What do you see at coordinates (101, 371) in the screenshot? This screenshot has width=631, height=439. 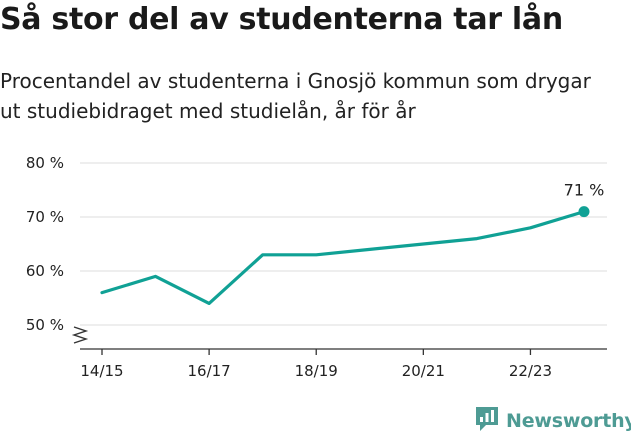 I see `x-tick-label: 14/15` at bounding box center [101, 371].